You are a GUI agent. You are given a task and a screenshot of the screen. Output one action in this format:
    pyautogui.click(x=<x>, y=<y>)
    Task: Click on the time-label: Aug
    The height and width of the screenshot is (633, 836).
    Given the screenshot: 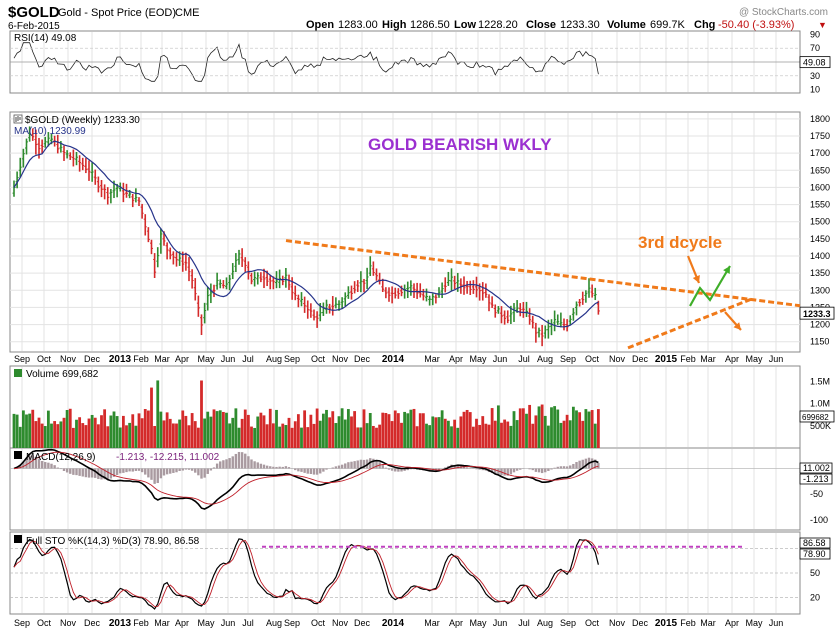 What is the action you would take?
    pyautogui.click(x=545, y=623)
    